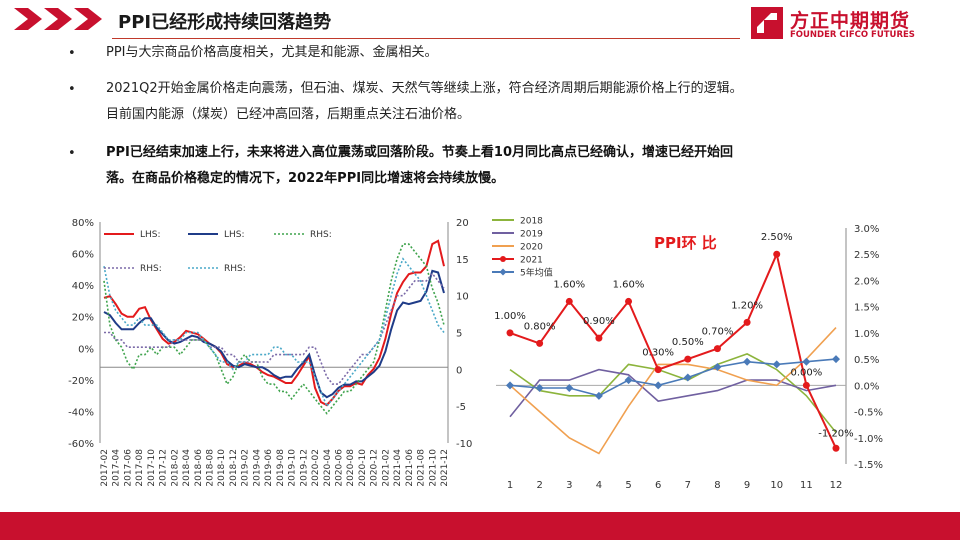 Image resolution: width=960 pixels, height=540 pixels. I want to click on x-tick-label: 2019-02, so click(246, 468).